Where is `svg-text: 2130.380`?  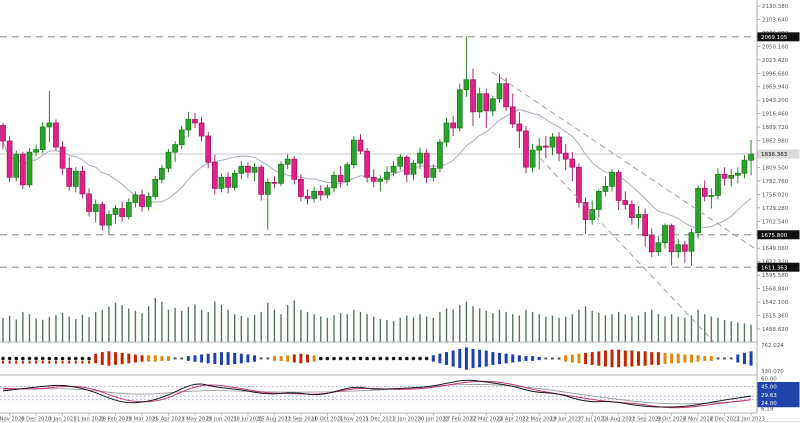
svg-text: 2130.380 is located at coordinates (775, 7).